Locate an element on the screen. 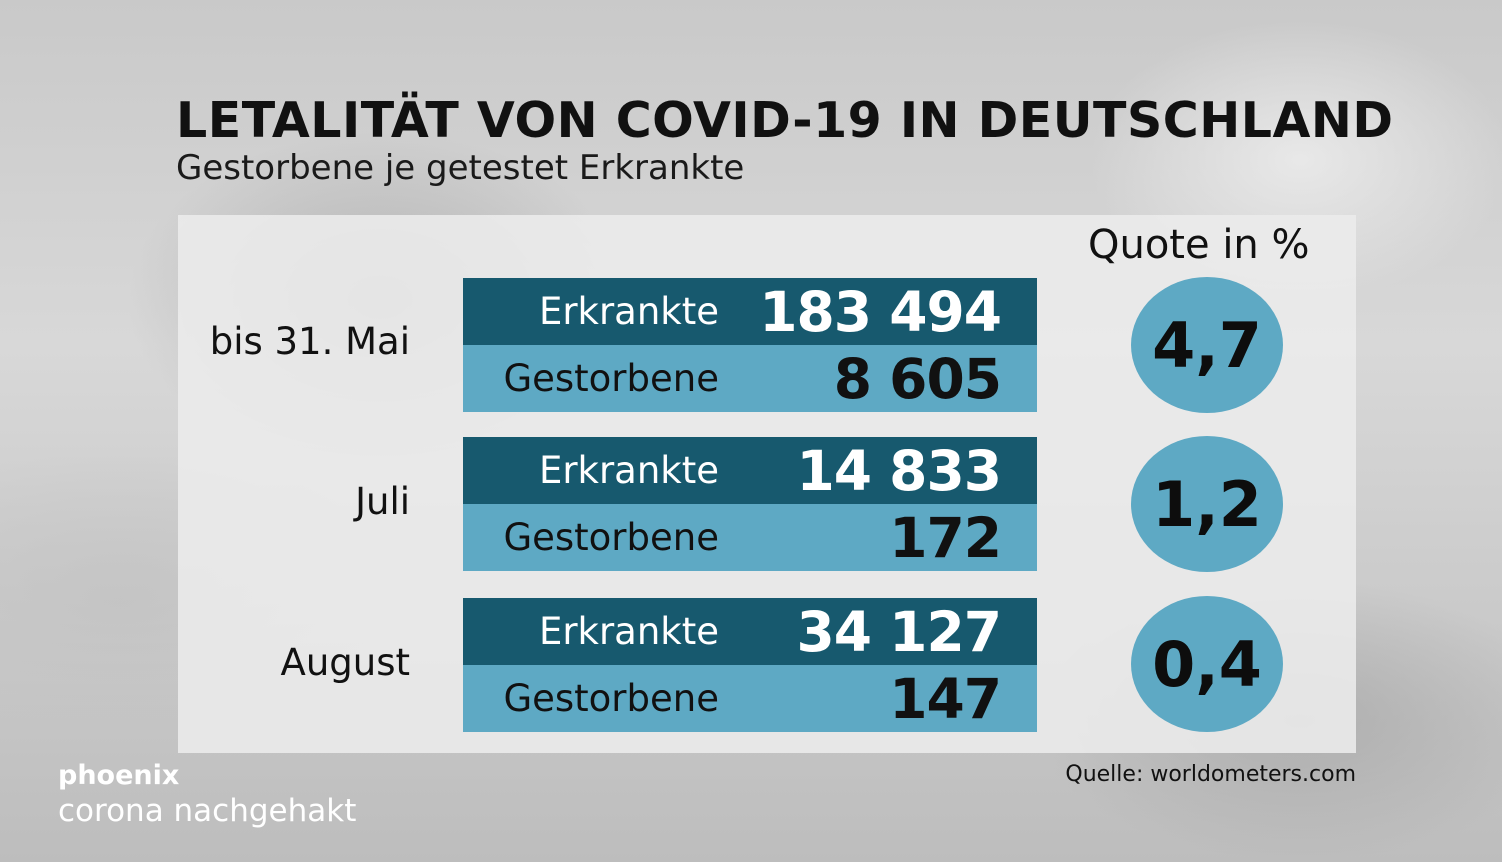 The width and height of the screenshot is (1502, 862). erkrankte-band: Erkrankte 14 833 is located at coordinates (750, 470).